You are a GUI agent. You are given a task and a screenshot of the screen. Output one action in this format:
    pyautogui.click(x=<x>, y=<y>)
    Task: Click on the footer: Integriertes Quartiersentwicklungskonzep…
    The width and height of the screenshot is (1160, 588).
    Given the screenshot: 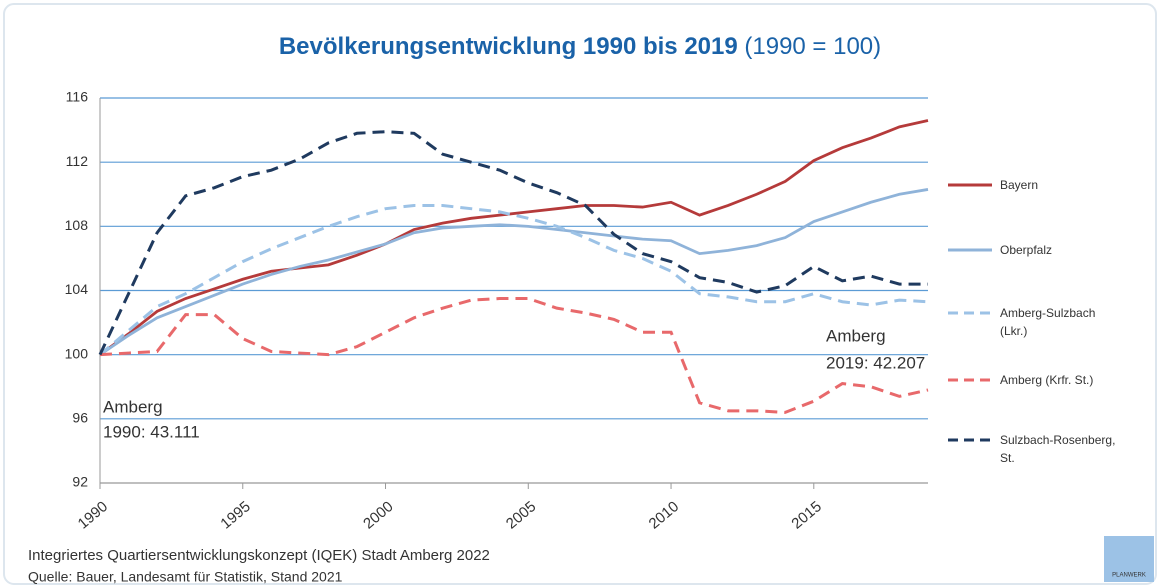 What is the action you would take?
    pyautogui.click(x=259, y=555)
    